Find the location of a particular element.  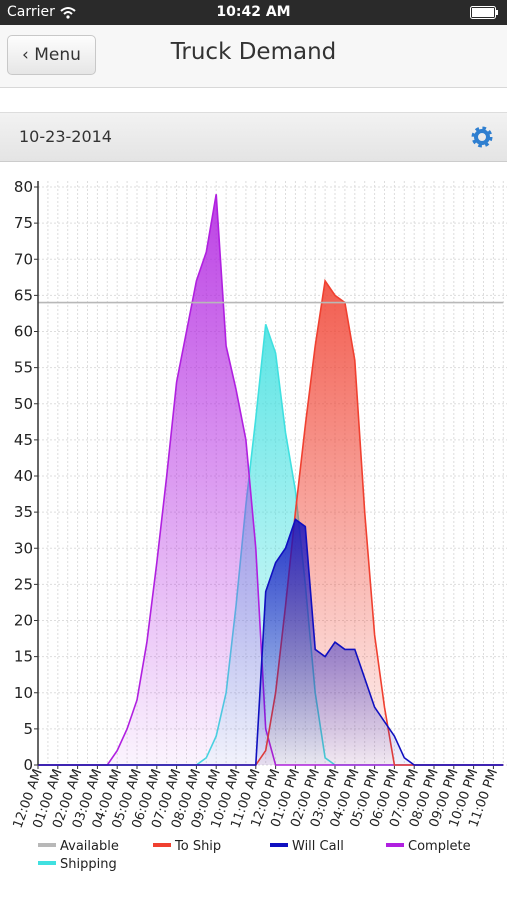

settings-button is located at coordinates (482, 137).